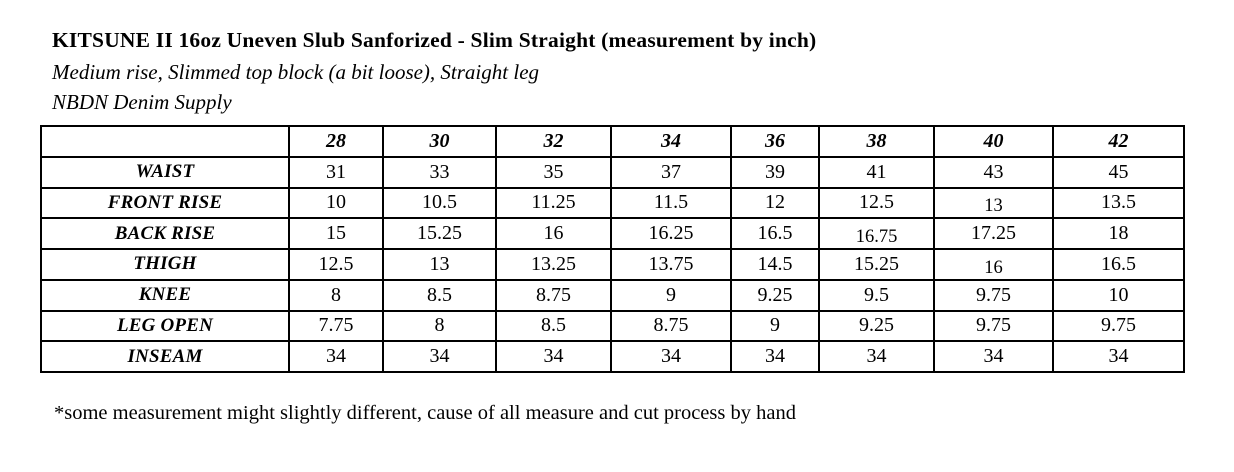 This screenshot has width=1234, height=472. What do you see at coordinates (165, 141) in the screenshot?
I see `corner-cell` at bounding box center [165, 141].